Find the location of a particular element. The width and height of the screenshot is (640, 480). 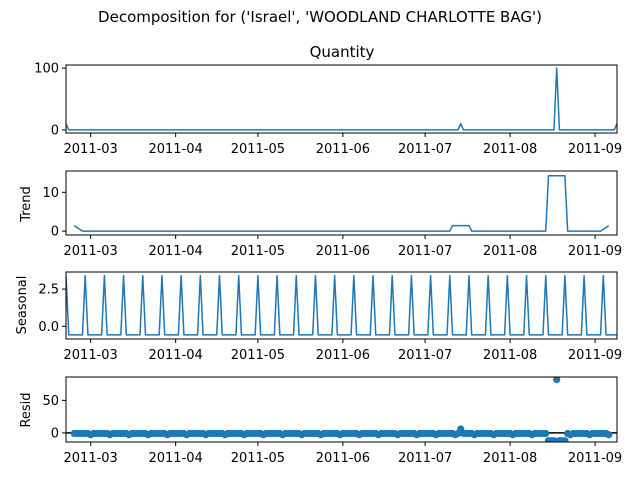

quantity-panel-title: Quantity is located at coordinates (342, 52).